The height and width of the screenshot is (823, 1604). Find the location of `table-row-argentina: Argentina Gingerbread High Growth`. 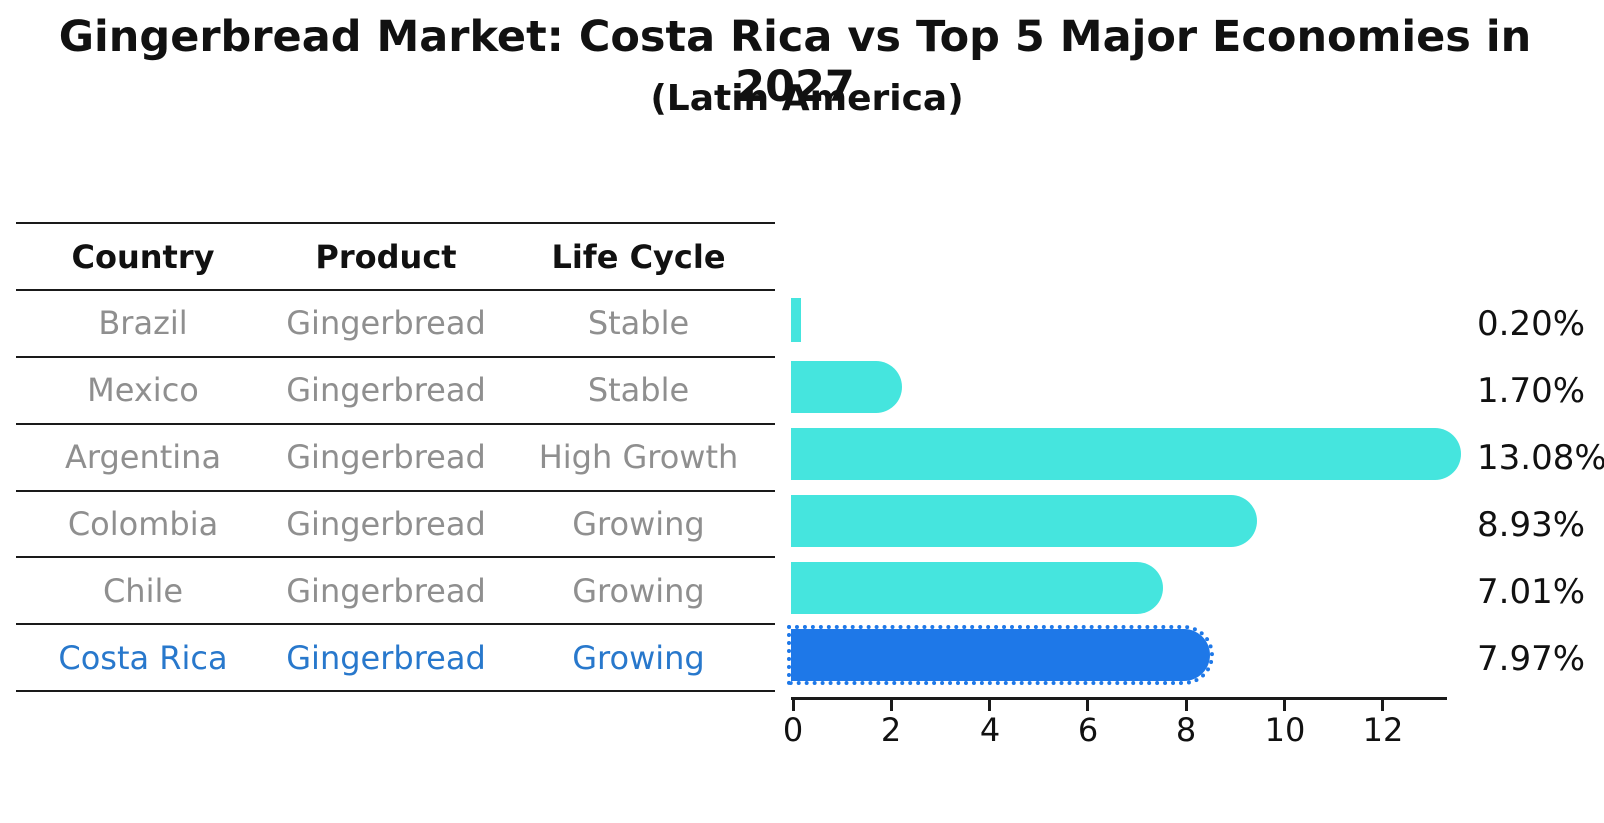

table-row-argentina: Argentina Gingerbread High Growth is located at coordinates (395, 457).